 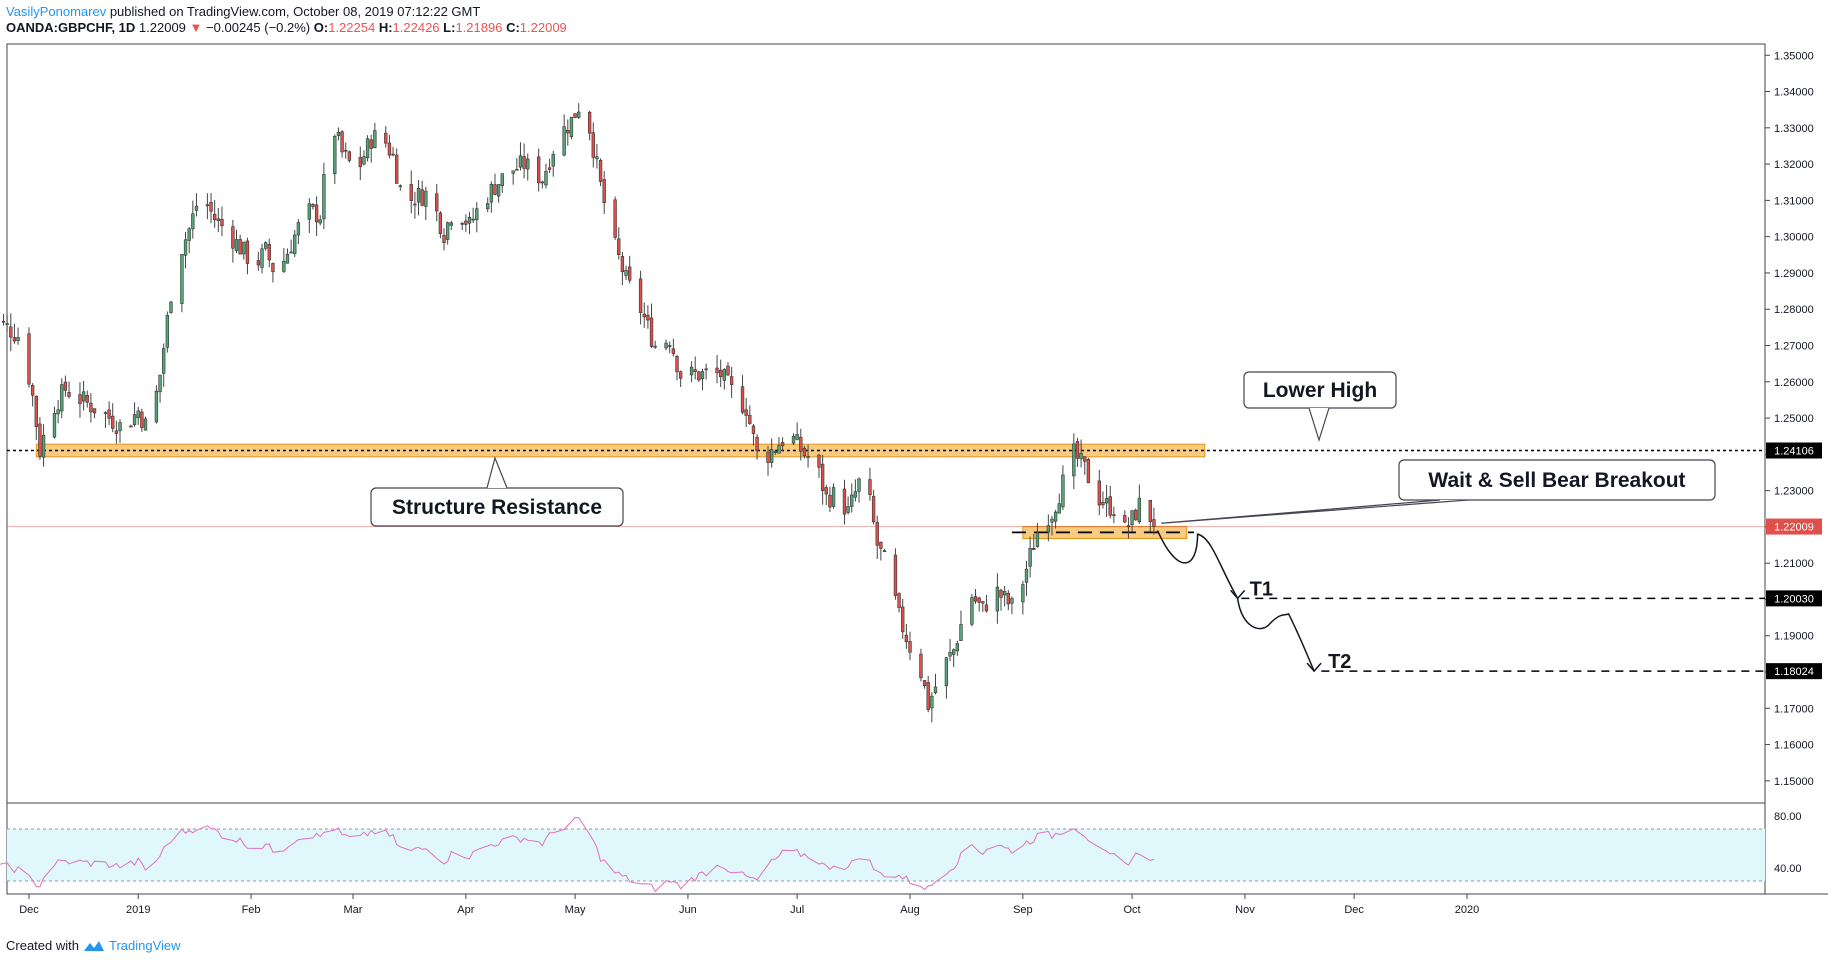 What do you see at coordinates (71, 27) in the screenshot?
I see `symbol-label: OANDA:GBPCHF, 1D` at bounding box center [71, 27].